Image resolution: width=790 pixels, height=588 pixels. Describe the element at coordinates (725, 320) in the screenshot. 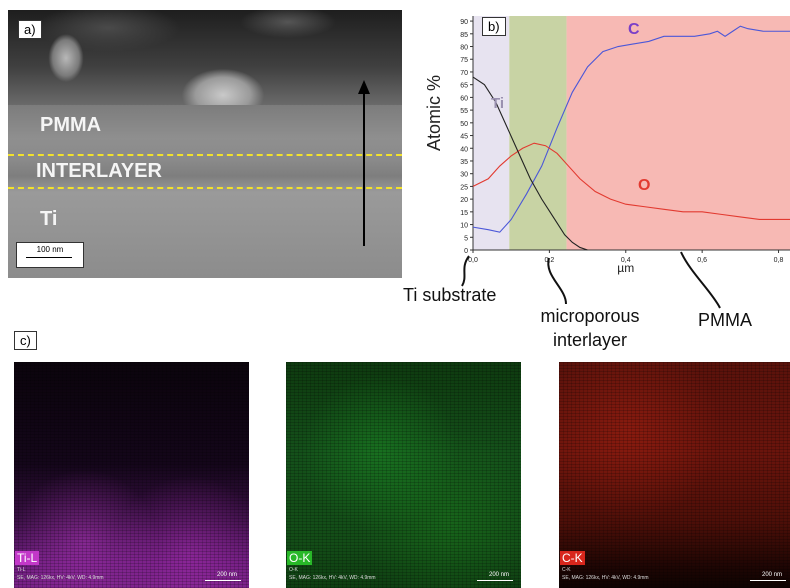

I see `region-label-pmma: PMMA` at that location.